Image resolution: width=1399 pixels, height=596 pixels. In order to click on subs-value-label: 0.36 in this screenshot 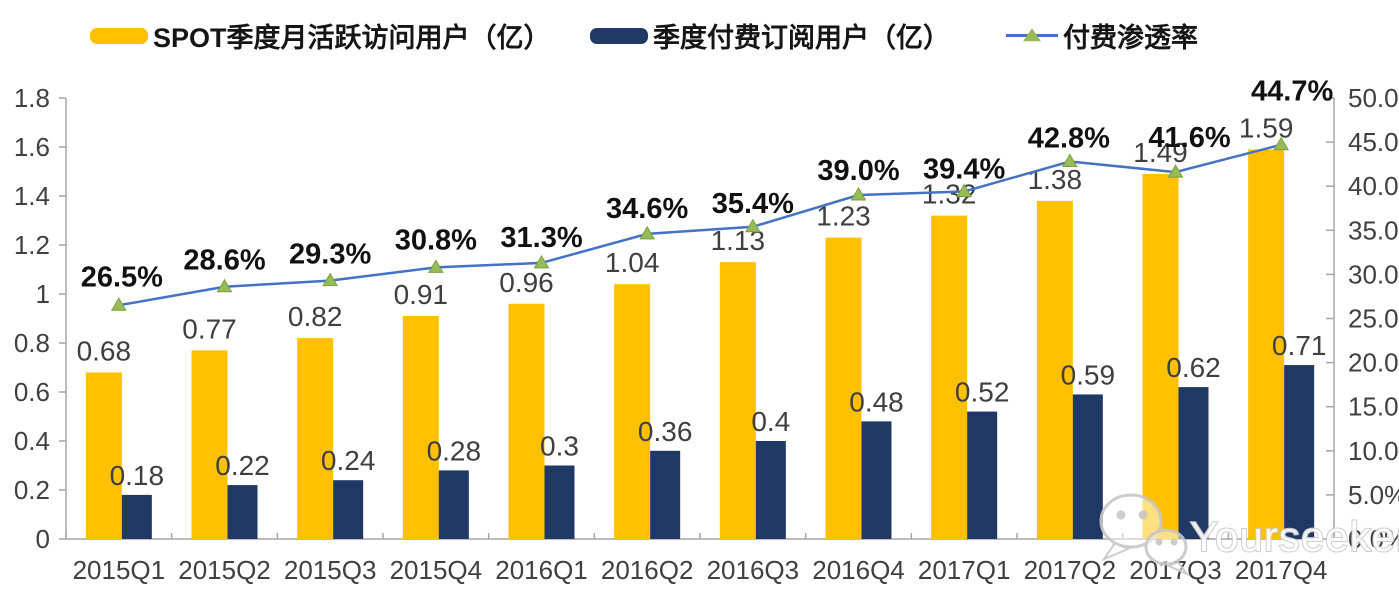, I will do `click(665, 431)`.